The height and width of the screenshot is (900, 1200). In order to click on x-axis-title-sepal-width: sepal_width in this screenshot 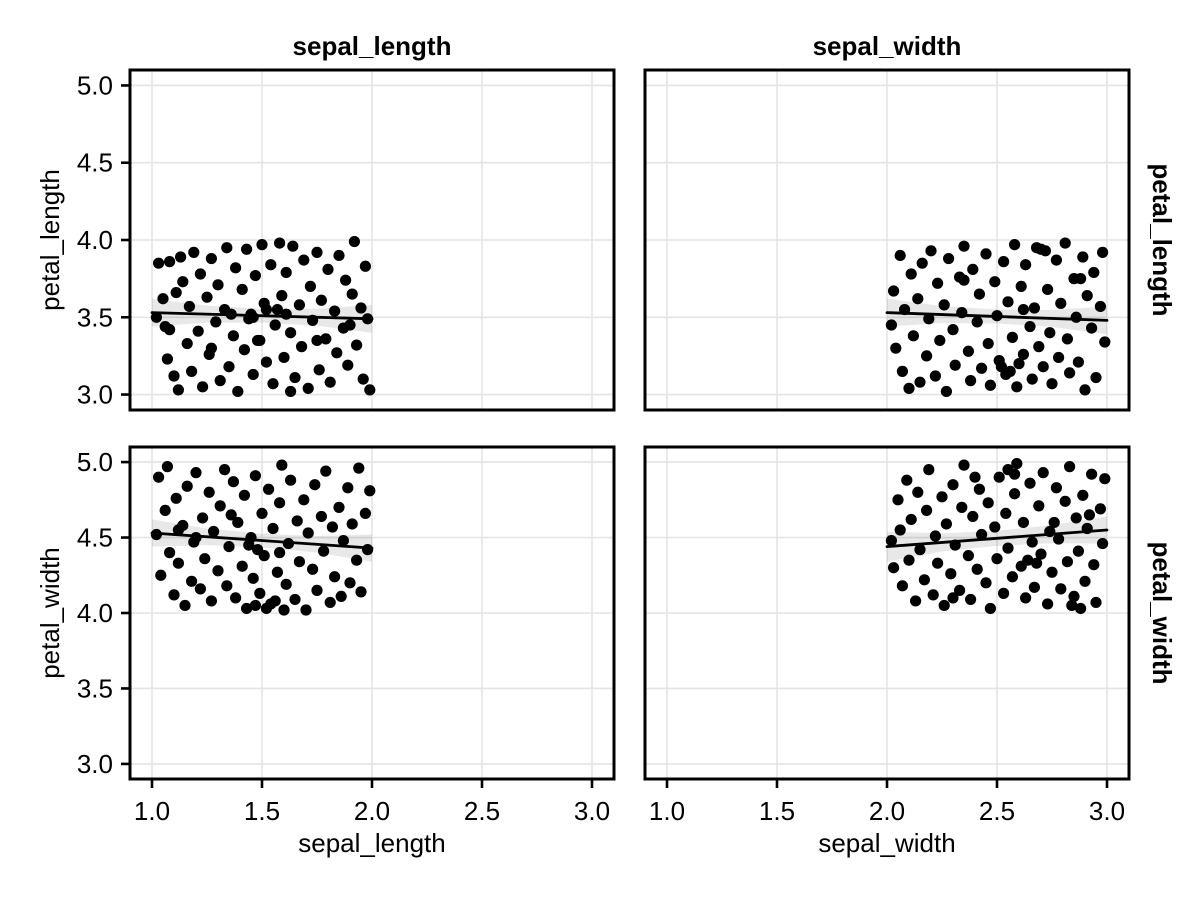, I will do `click(887, 843)`.